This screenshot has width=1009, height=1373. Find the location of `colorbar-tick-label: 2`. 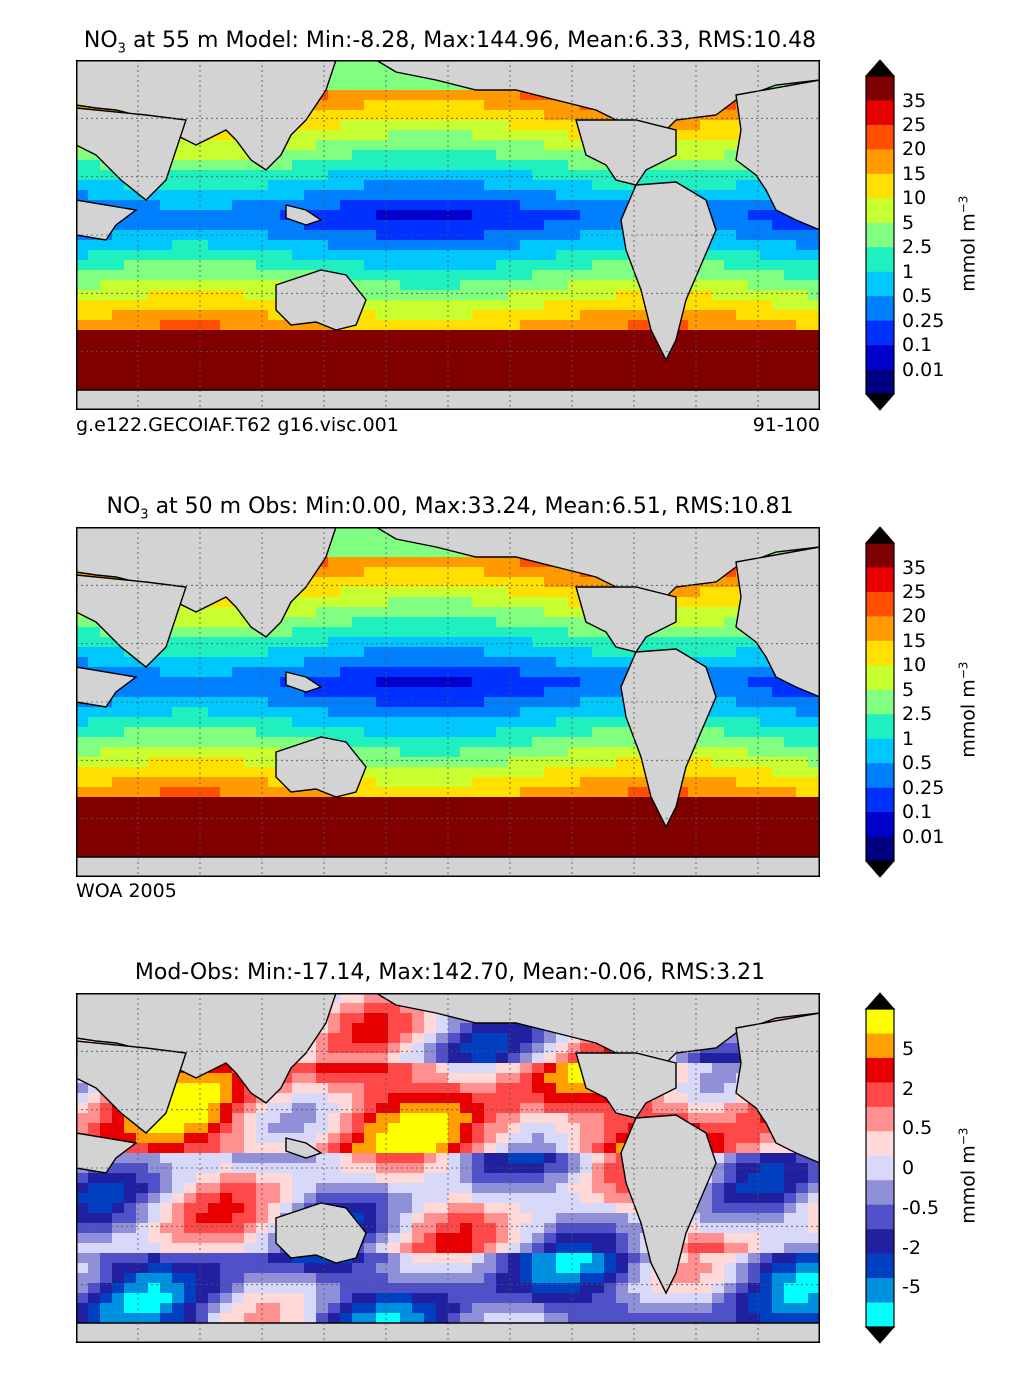

colorbar-tick-label: 2 is located at coordinates (908, 1088).